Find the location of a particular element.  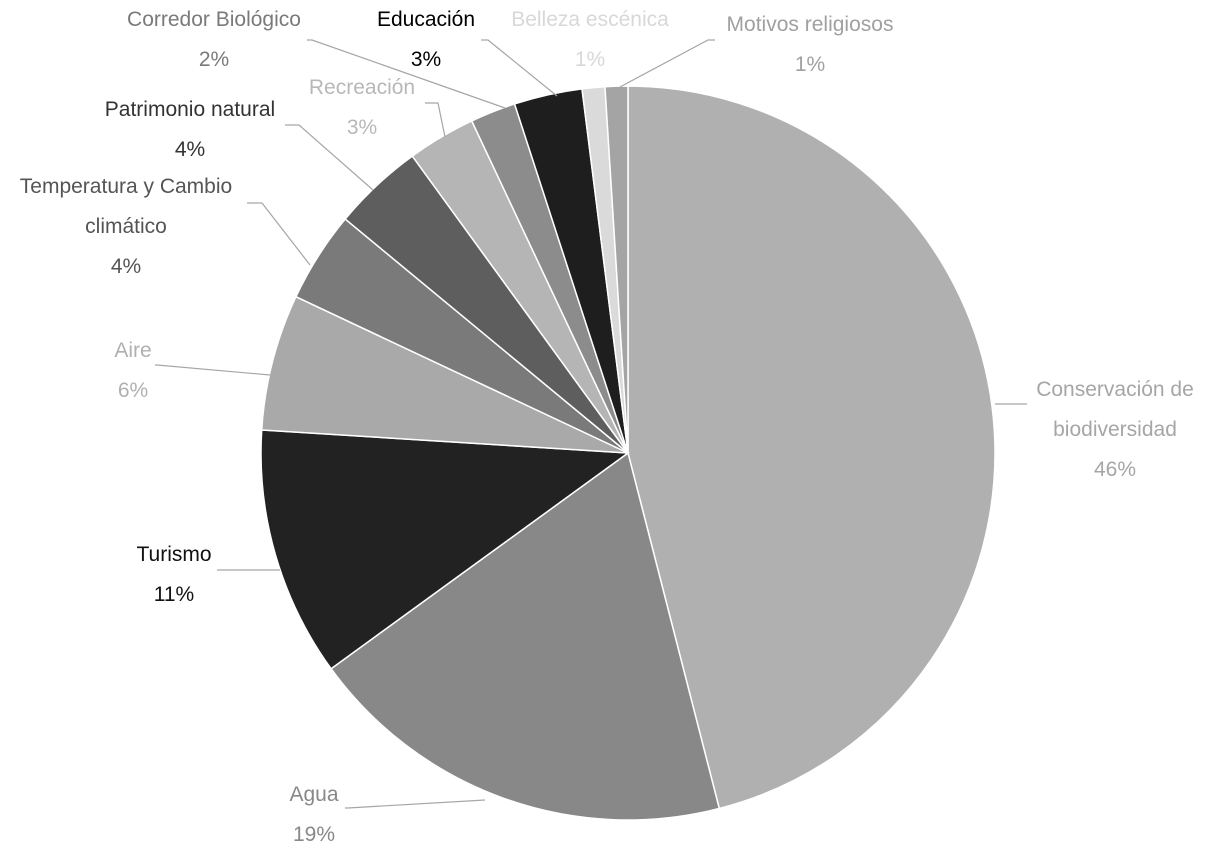

percent-label: 11% is located at coordinates (174, 594).